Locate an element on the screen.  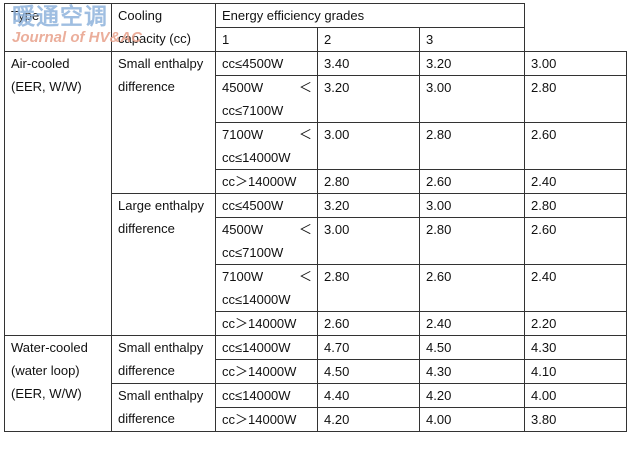
grade-header: 1 is located at coordinates (266, 39).